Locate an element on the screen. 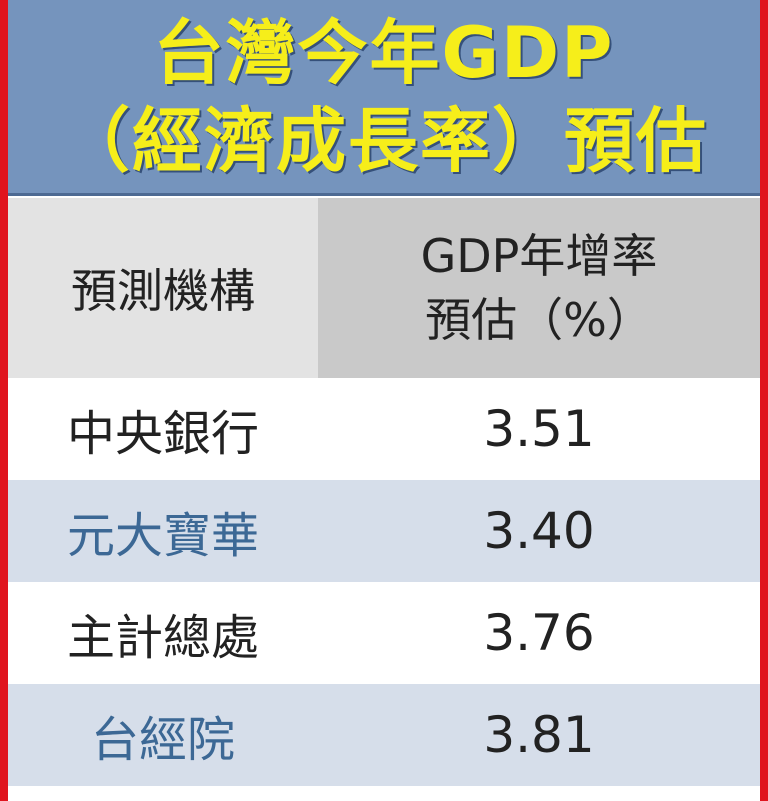  institution-cell: 中央銀行 is located at coordinates (162, 434).